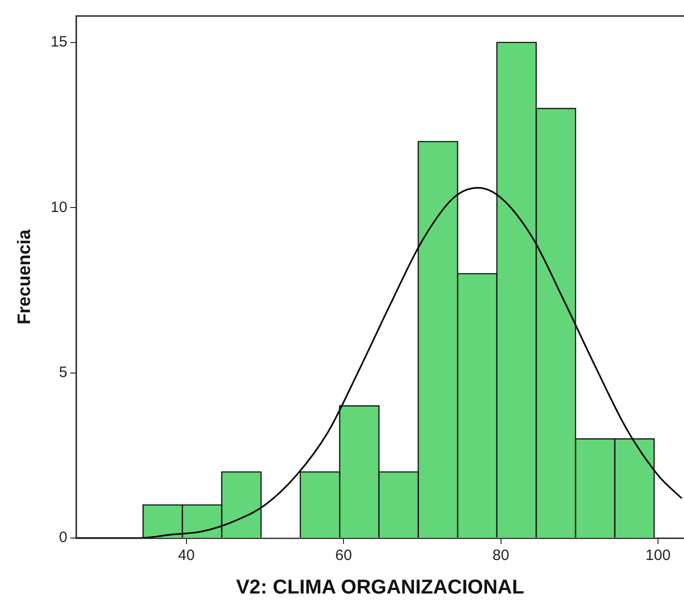 The height and width of the screenshot is (610, 684). Describe the element at coordinates (24, 276) in the screenshot. I see `y-axis-title: Frecuencia` at that location.